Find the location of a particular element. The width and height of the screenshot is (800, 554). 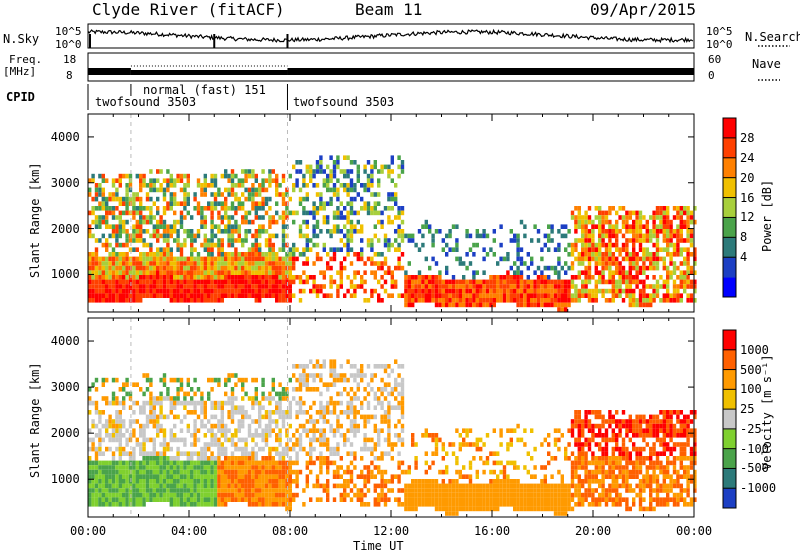

nsearch-tick-top: 10^5 is located at coordinates (719, 31).